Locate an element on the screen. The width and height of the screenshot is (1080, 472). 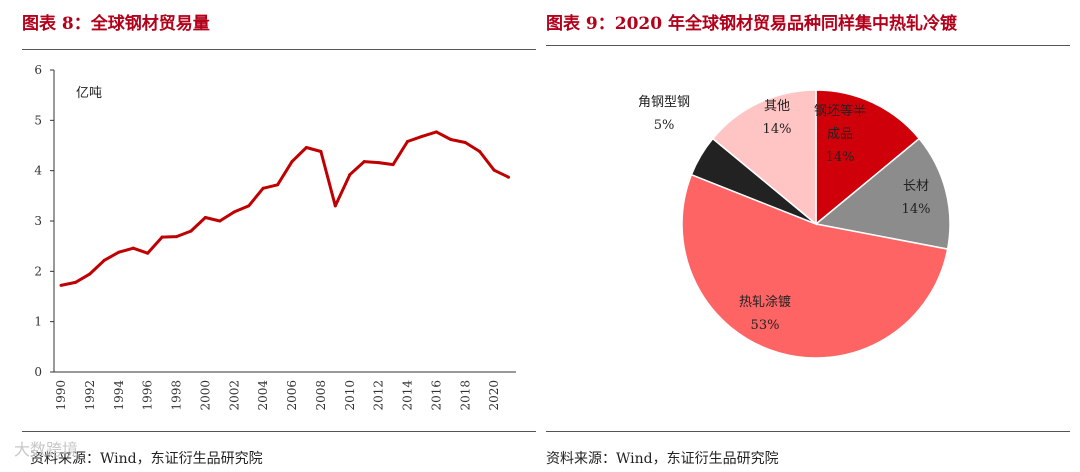
x-tick-label: 2018 is located at coordinates (465, 395).